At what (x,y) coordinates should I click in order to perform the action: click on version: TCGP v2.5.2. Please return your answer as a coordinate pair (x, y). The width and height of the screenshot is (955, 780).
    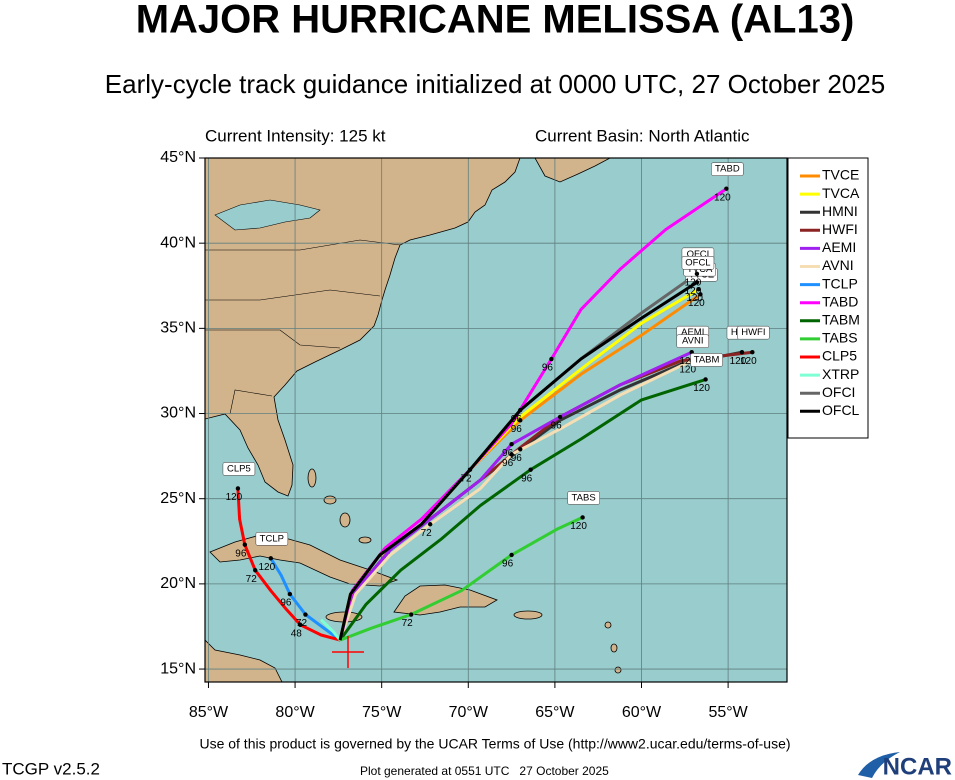
    Looking at the image, I should click on (51, 768).